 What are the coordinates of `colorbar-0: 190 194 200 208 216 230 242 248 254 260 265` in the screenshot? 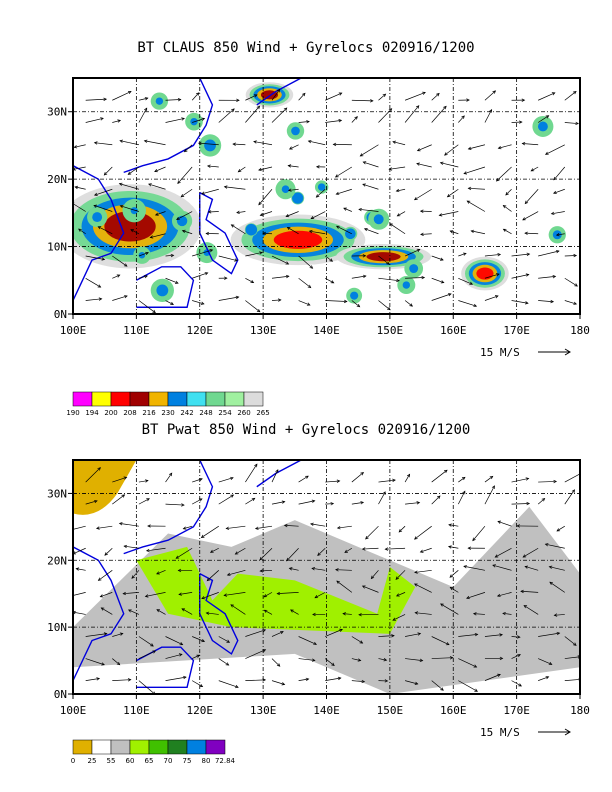 It's located at (168, 404).